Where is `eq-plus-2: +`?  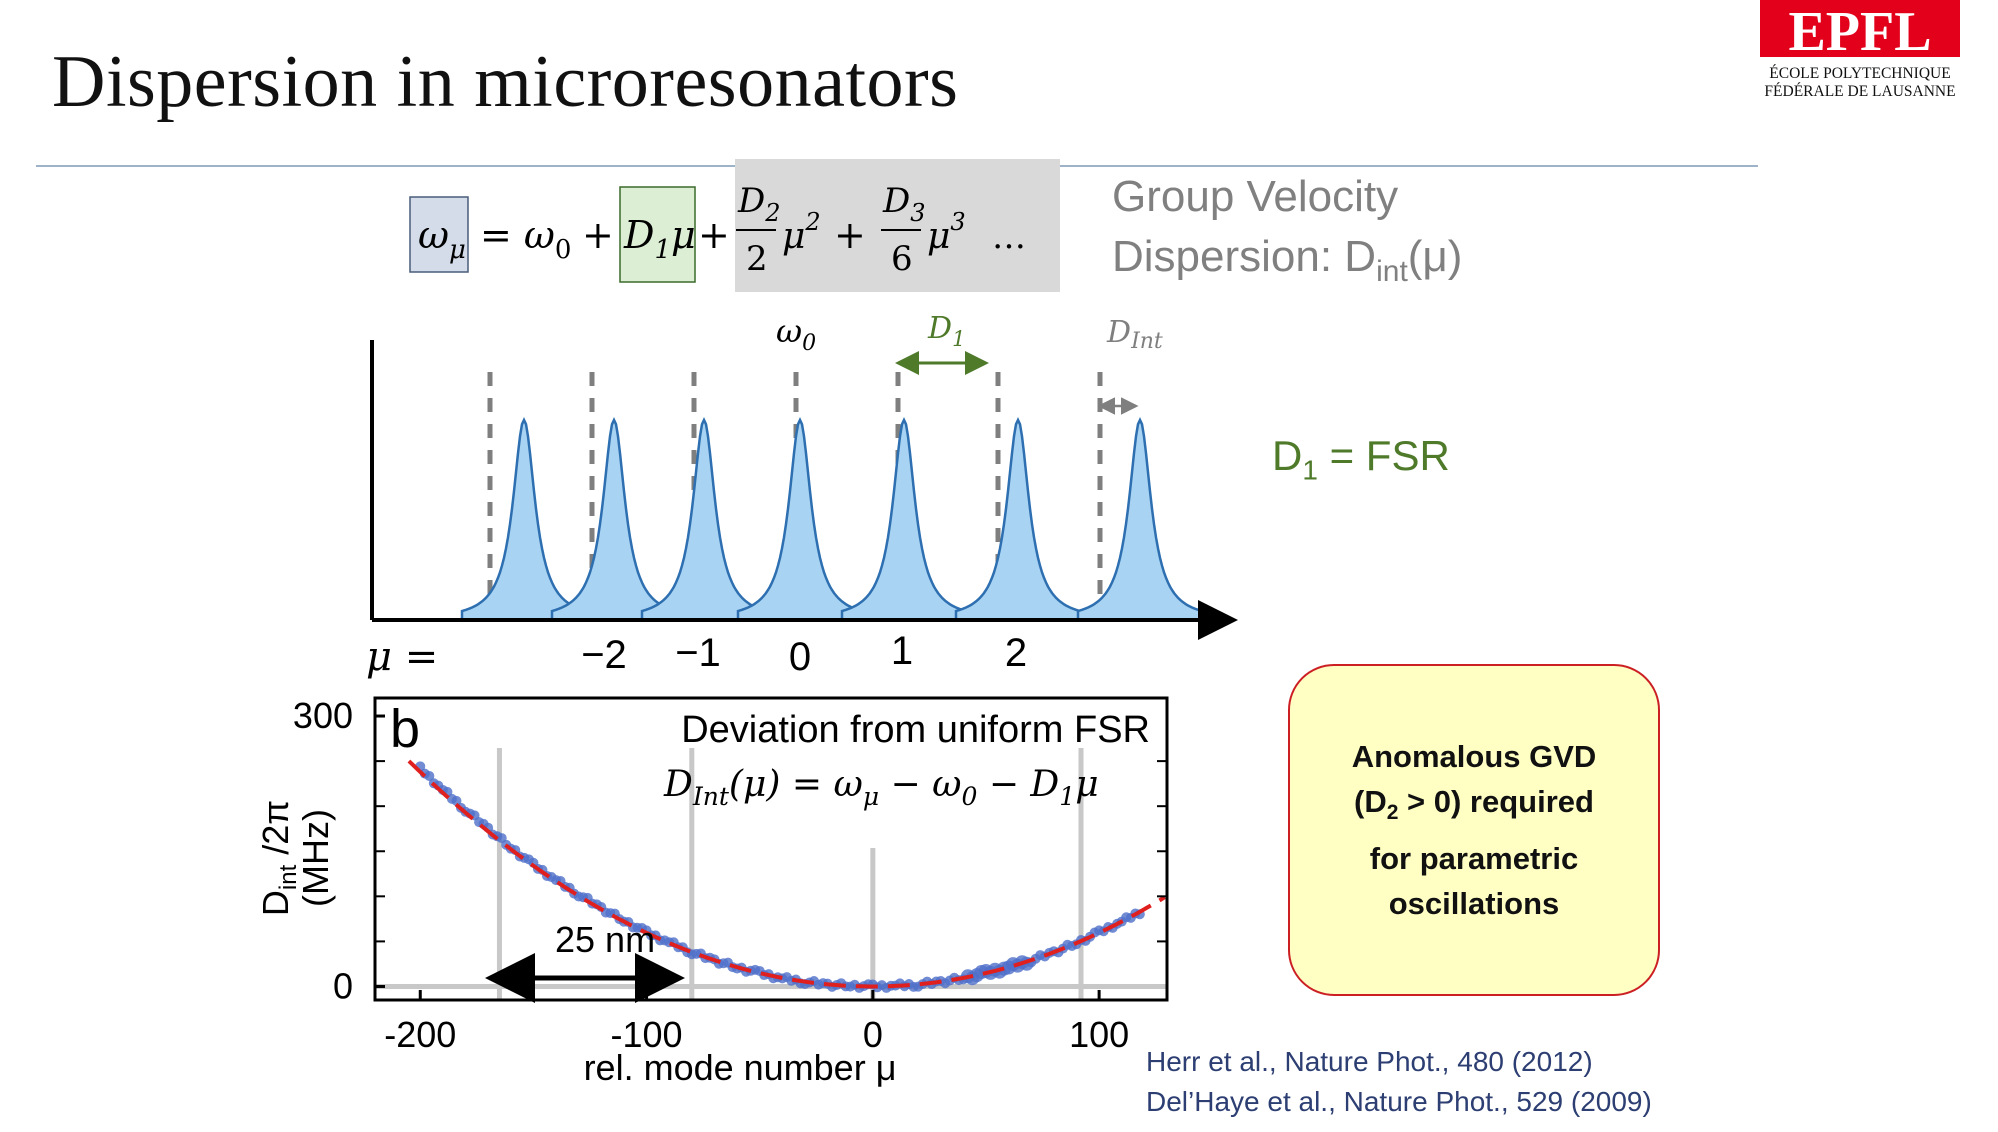 eq-plus-2: + is located at coordinates (714, 235).